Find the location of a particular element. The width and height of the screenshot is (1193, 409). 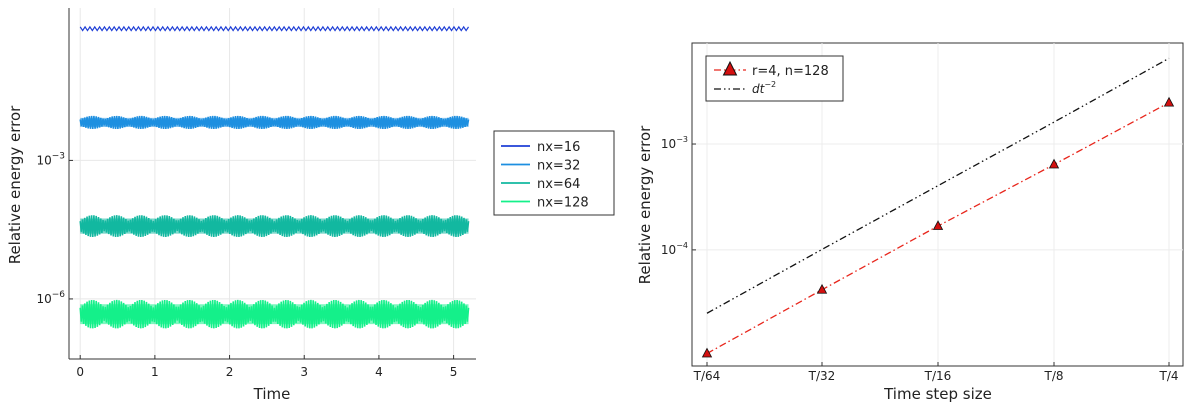

left-y-tick-label: 10⁻⁶ is located at coordinates (50, 298).